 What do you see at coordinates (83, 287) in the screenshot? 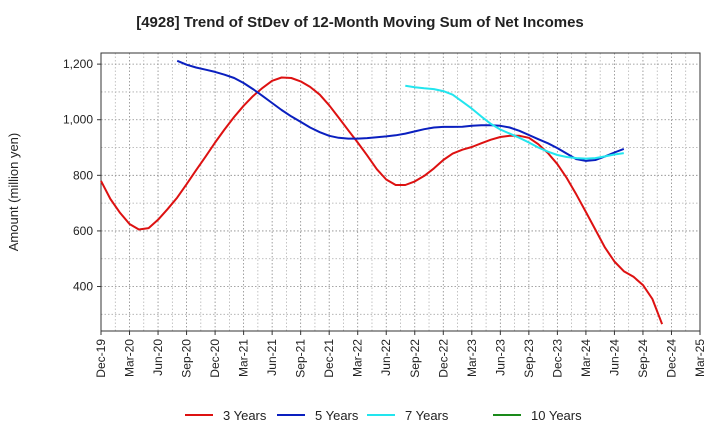
I see `y-tick-label: 400` at bounding box center [83, 287].